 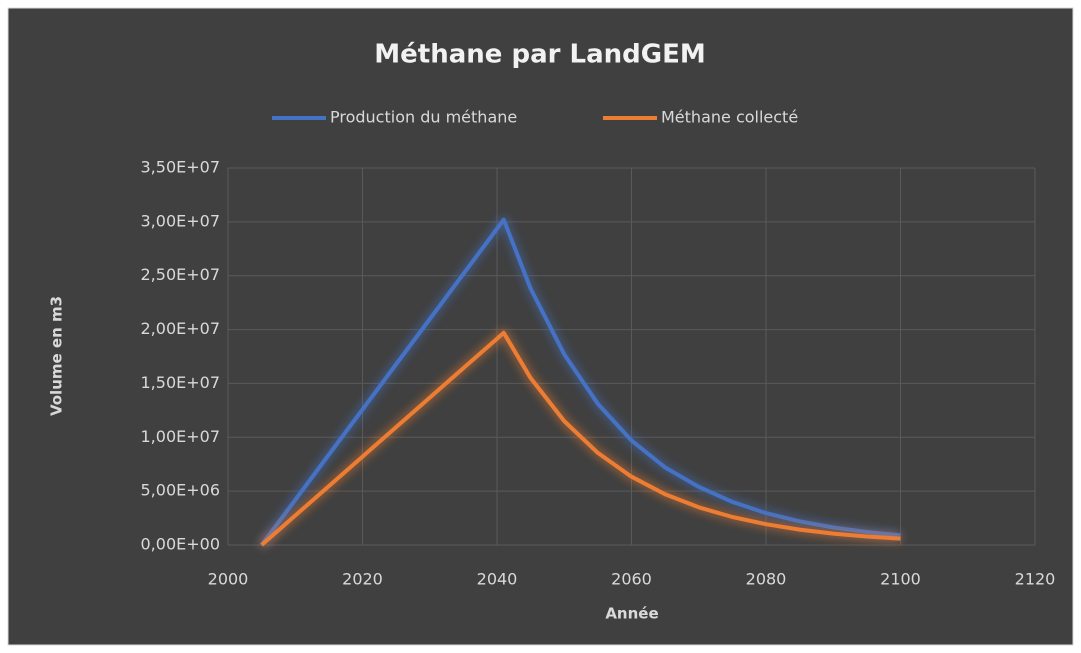 I want to click on x-axis-title: Année, so click(x=631, y=614).